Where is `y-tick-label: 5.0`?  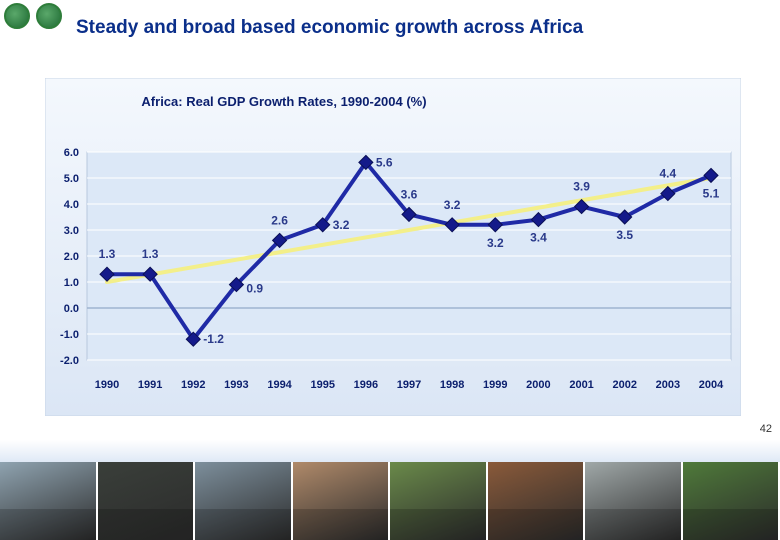
y-tick-label: 5.0 is located at coordinates (71, 179).